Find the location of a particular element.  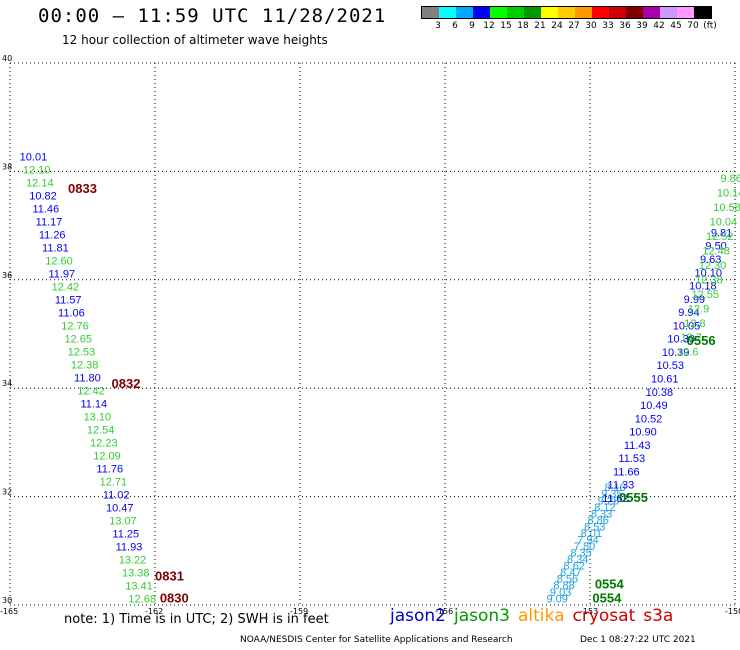

colorbar-labels: 3 6 9 12 15 18 21 24 27 30 33 36 39 42 45 70 (ft) is located at coordinates (580, 27).